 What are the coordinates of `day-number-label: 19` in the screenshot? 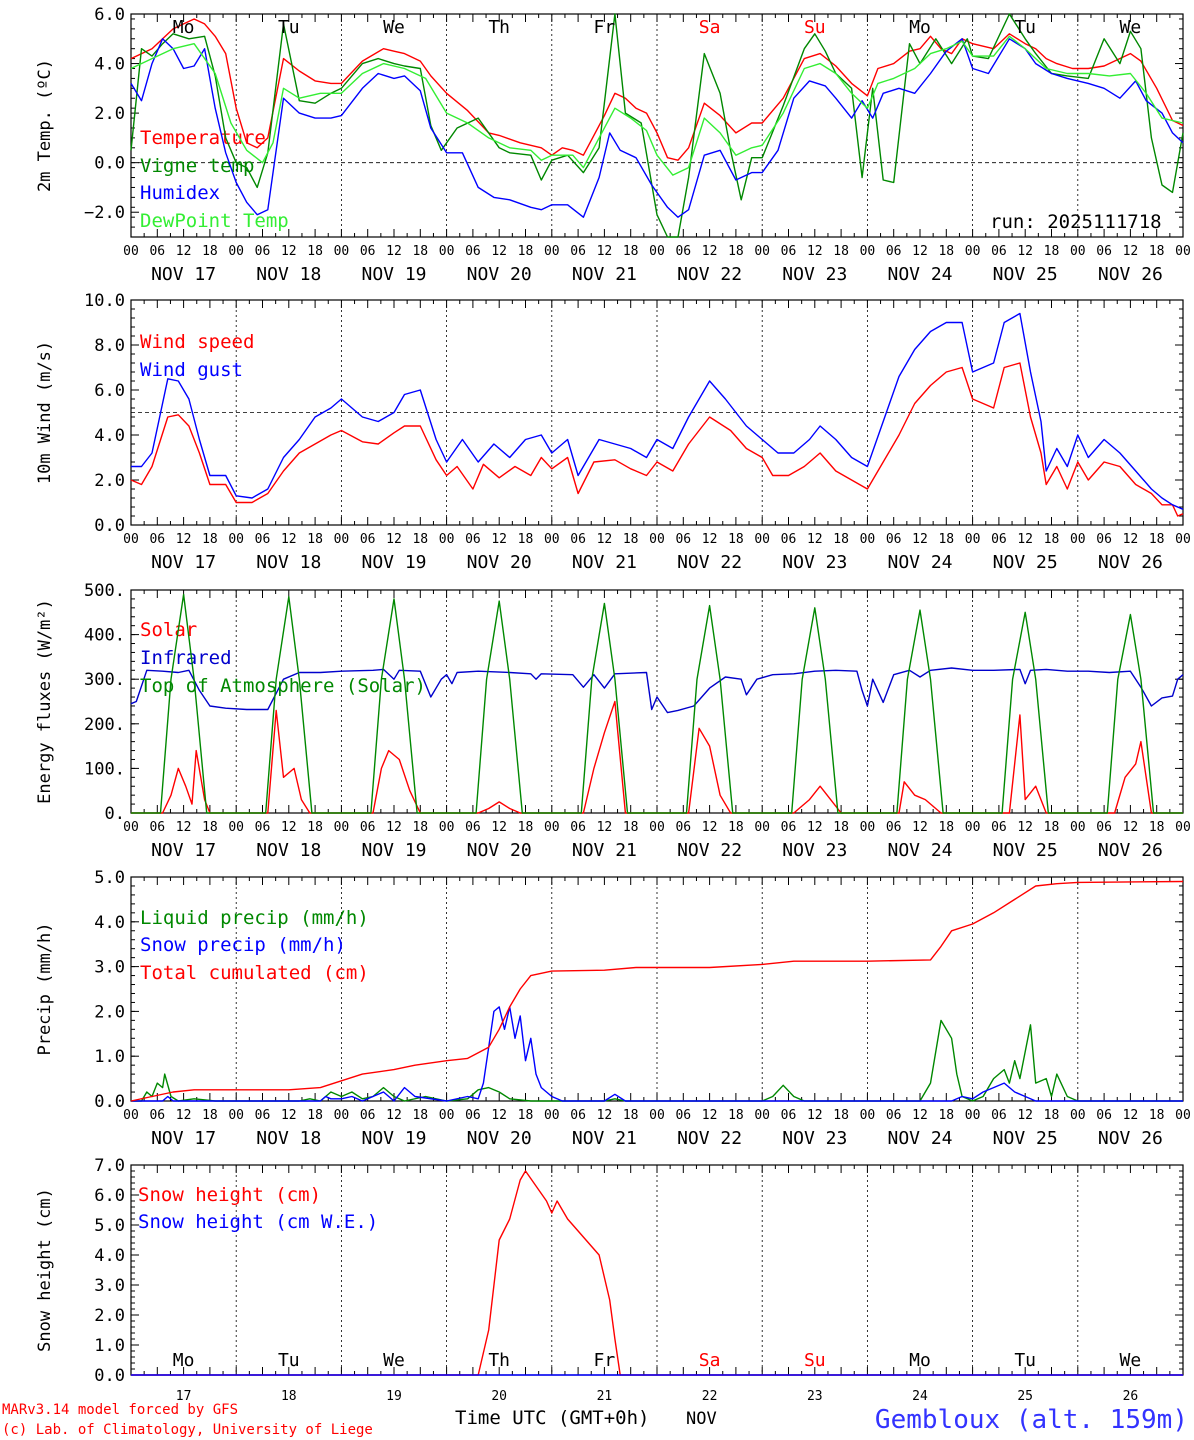 It's located at (394, 1396).